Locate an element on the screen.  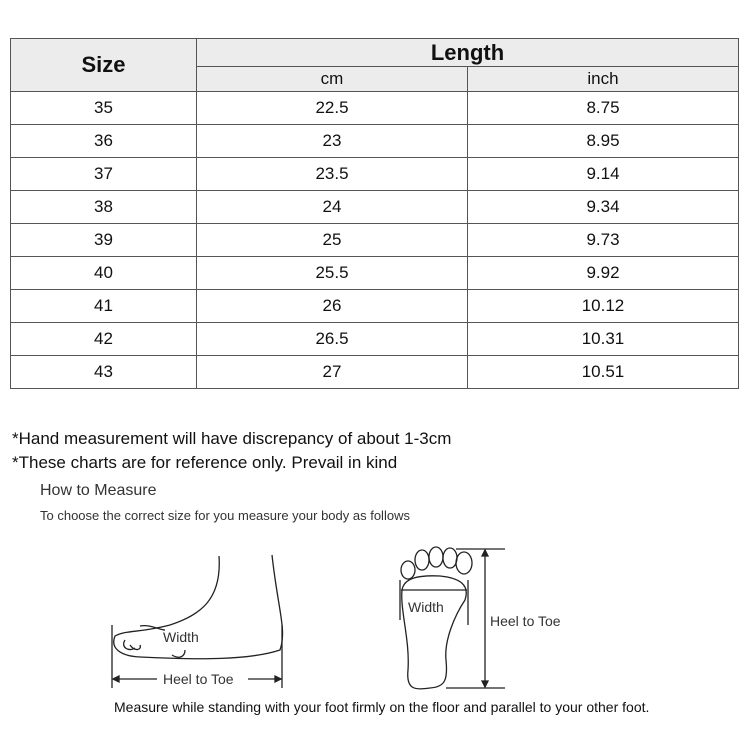
sole-width-label: Width is located at coordinates (426, 607).